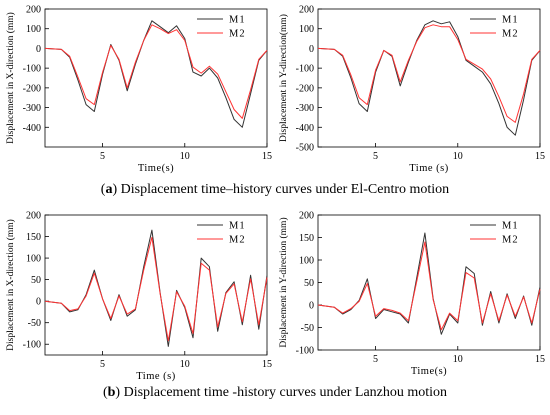 This screenshot has height=415, width=550. What do you see at coordinates (267, 156) in the screenshot?
I see `chart-a-left-xtick-label: 15` at bounding box center [267, 156].